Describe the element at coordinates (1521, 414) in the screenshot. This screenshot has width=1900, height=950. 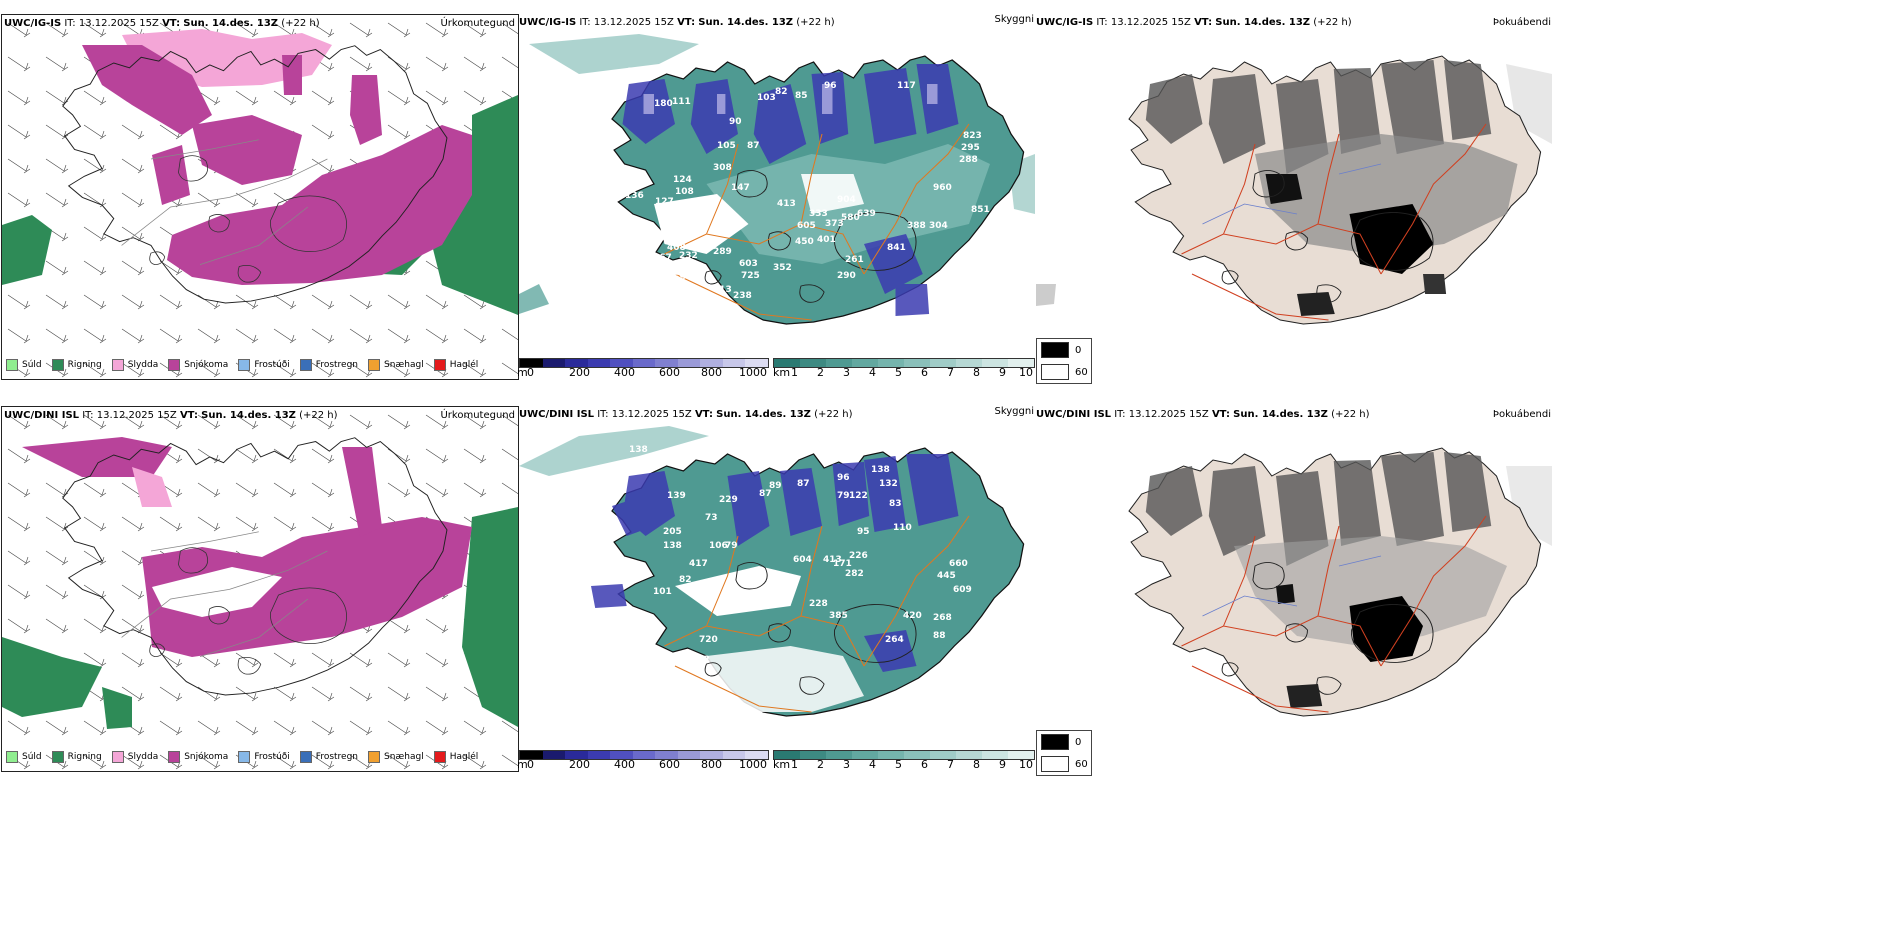
I see `fog-title-dini: Þokuábendi` at that location.